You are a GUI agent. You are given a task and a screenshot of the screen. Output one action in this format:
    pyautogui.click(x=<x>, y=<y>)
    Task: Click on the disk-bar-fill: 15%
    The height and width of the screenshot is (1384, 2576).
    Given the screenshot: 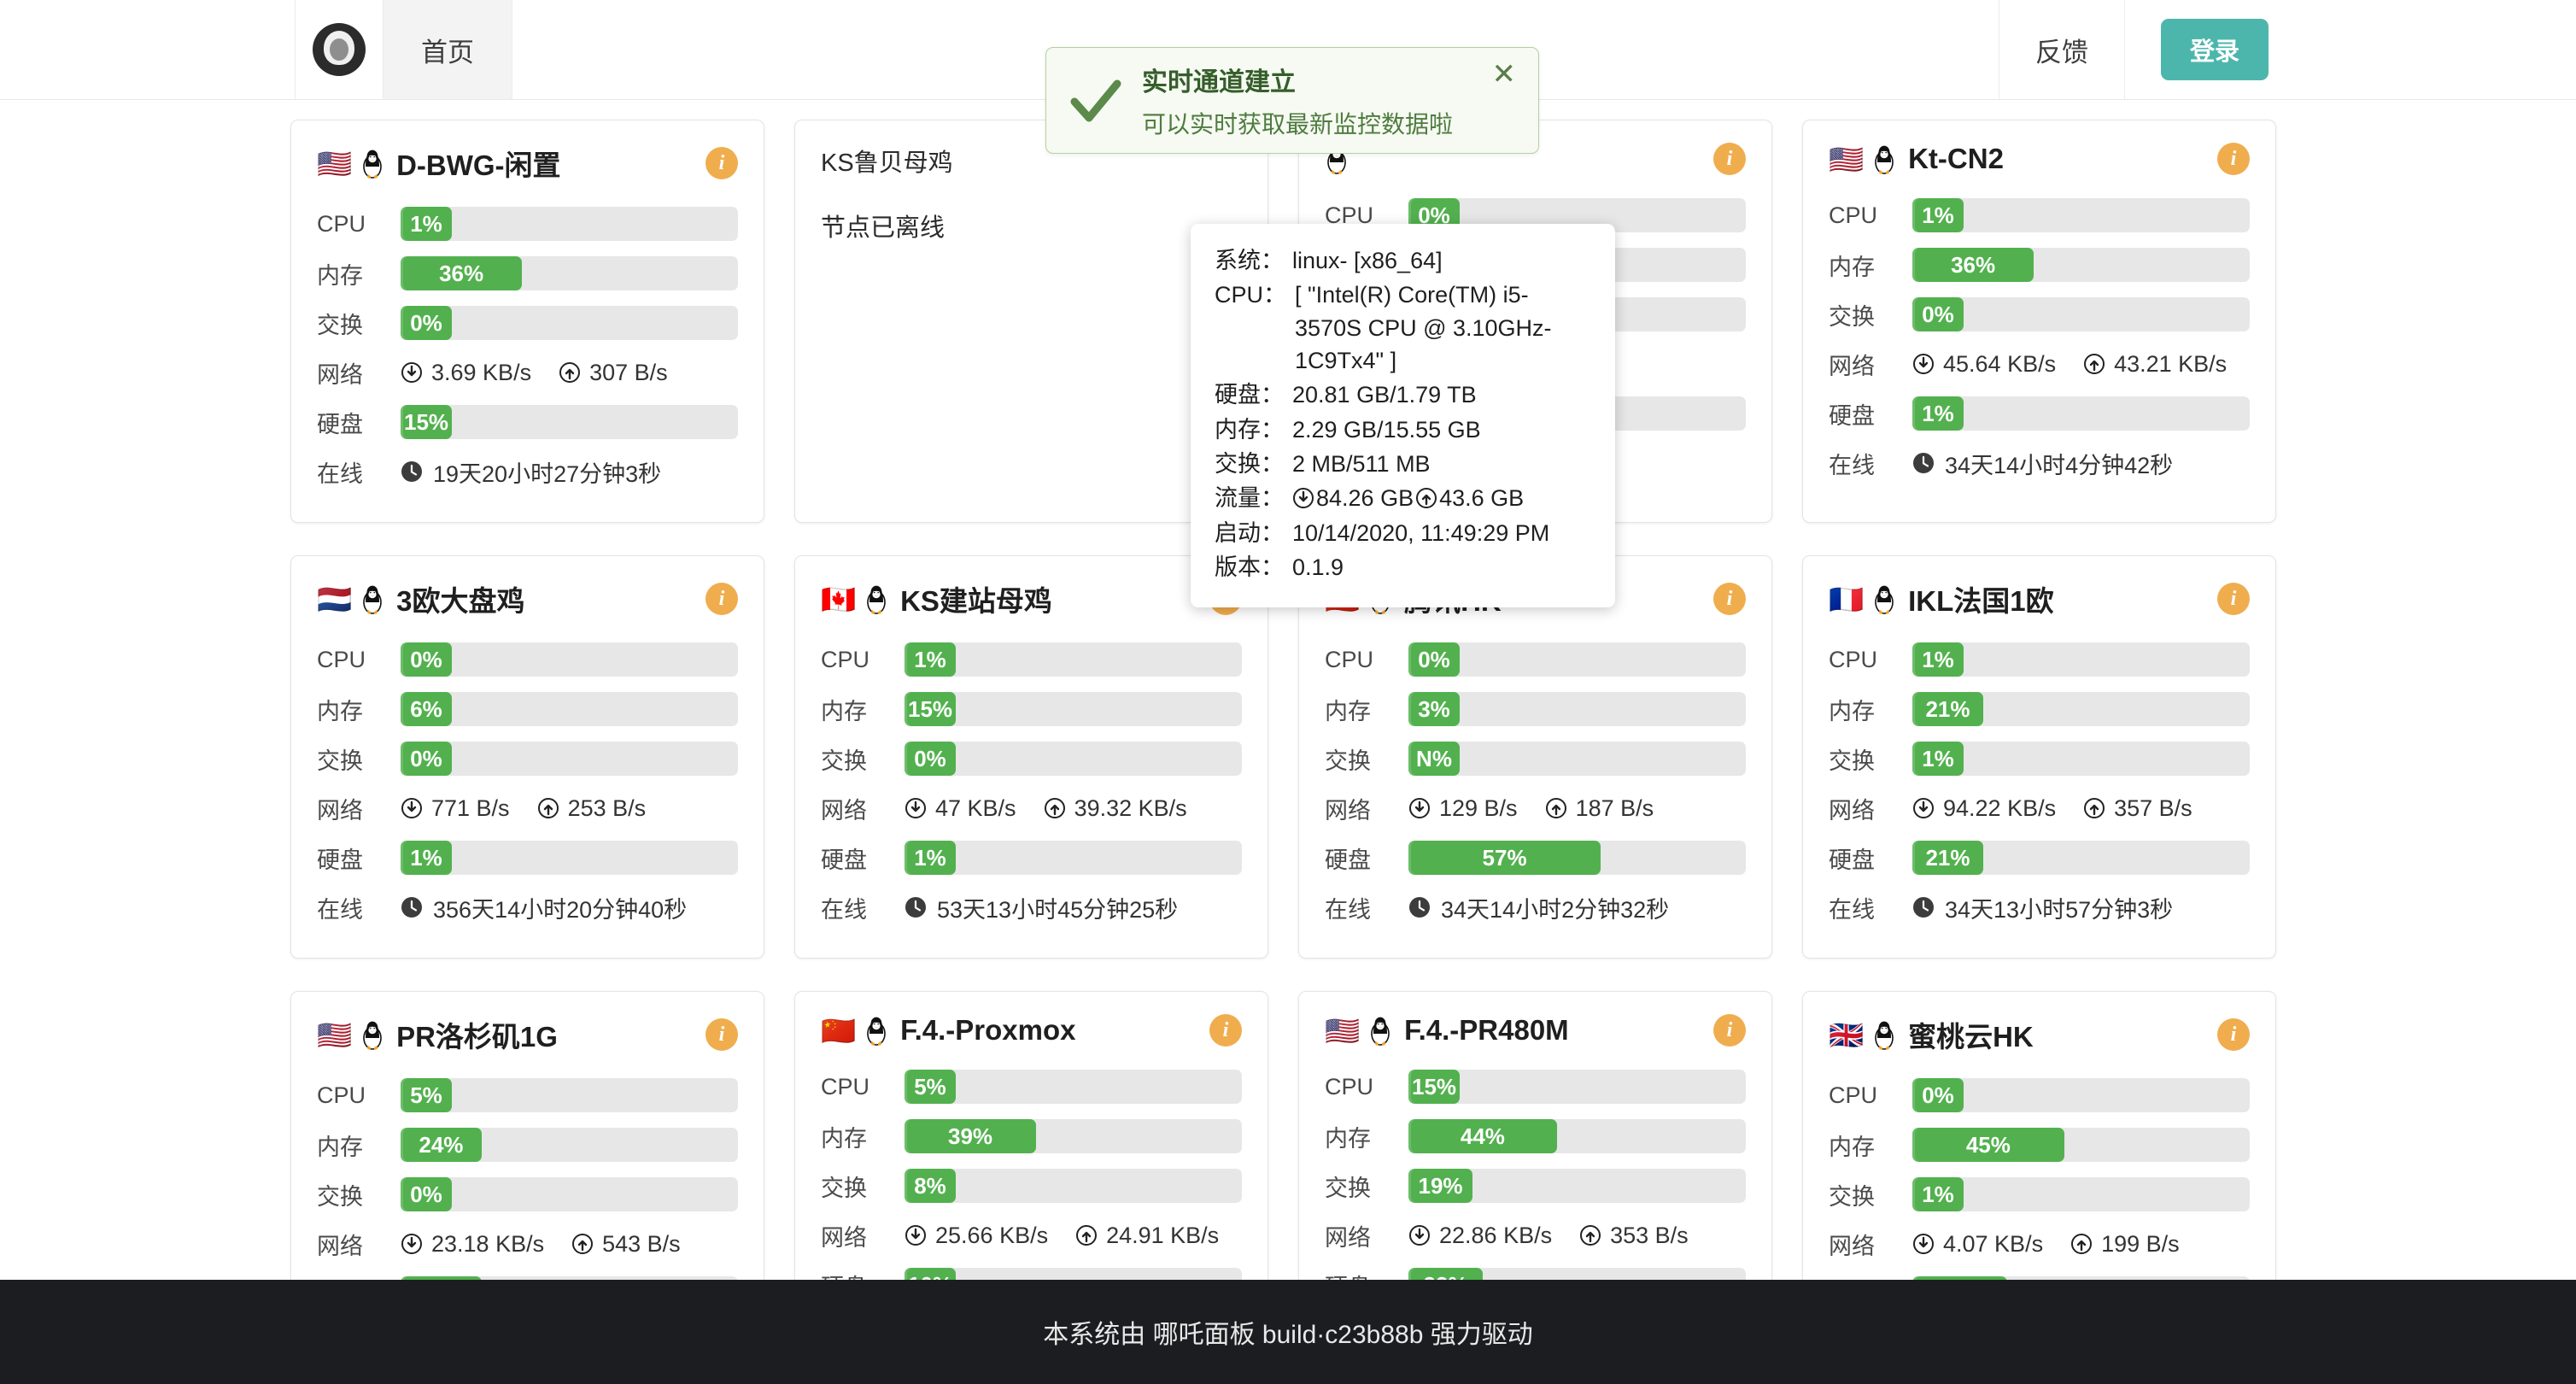 What is the action you would take?
    pyautogui.click(x=426, y=422)
    